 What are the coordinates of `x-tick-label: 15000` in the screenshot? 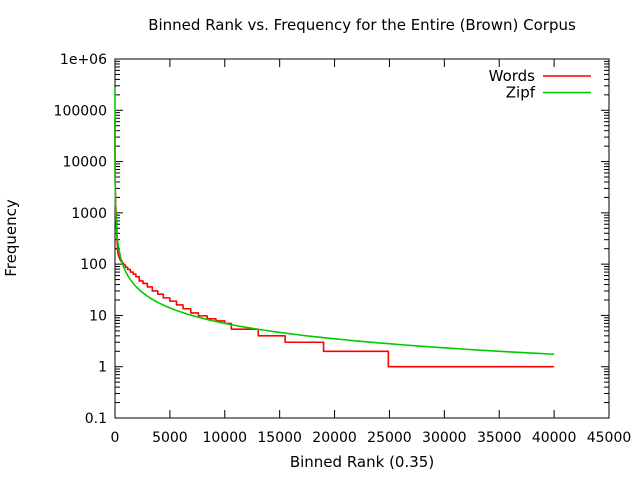 It's located at (279, 438).